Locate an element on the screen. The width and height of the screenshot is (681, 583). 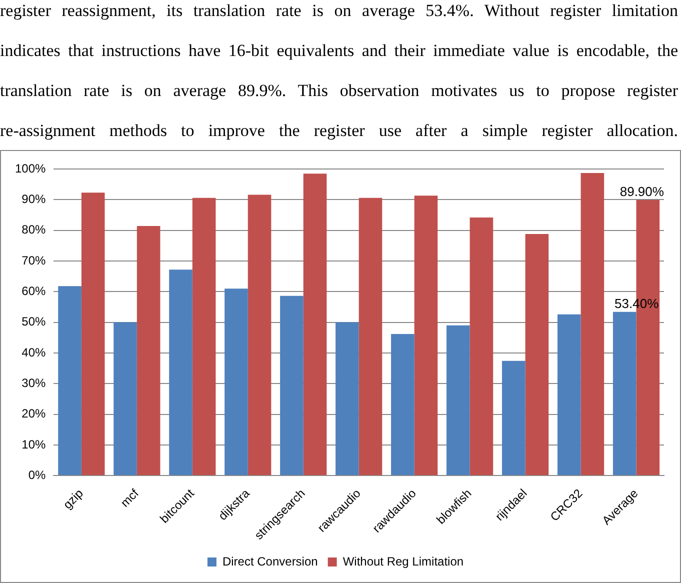
text: register reassignment, its translation rate is on average 53.4%. Without register limitation is located at coordinates (339, 11).